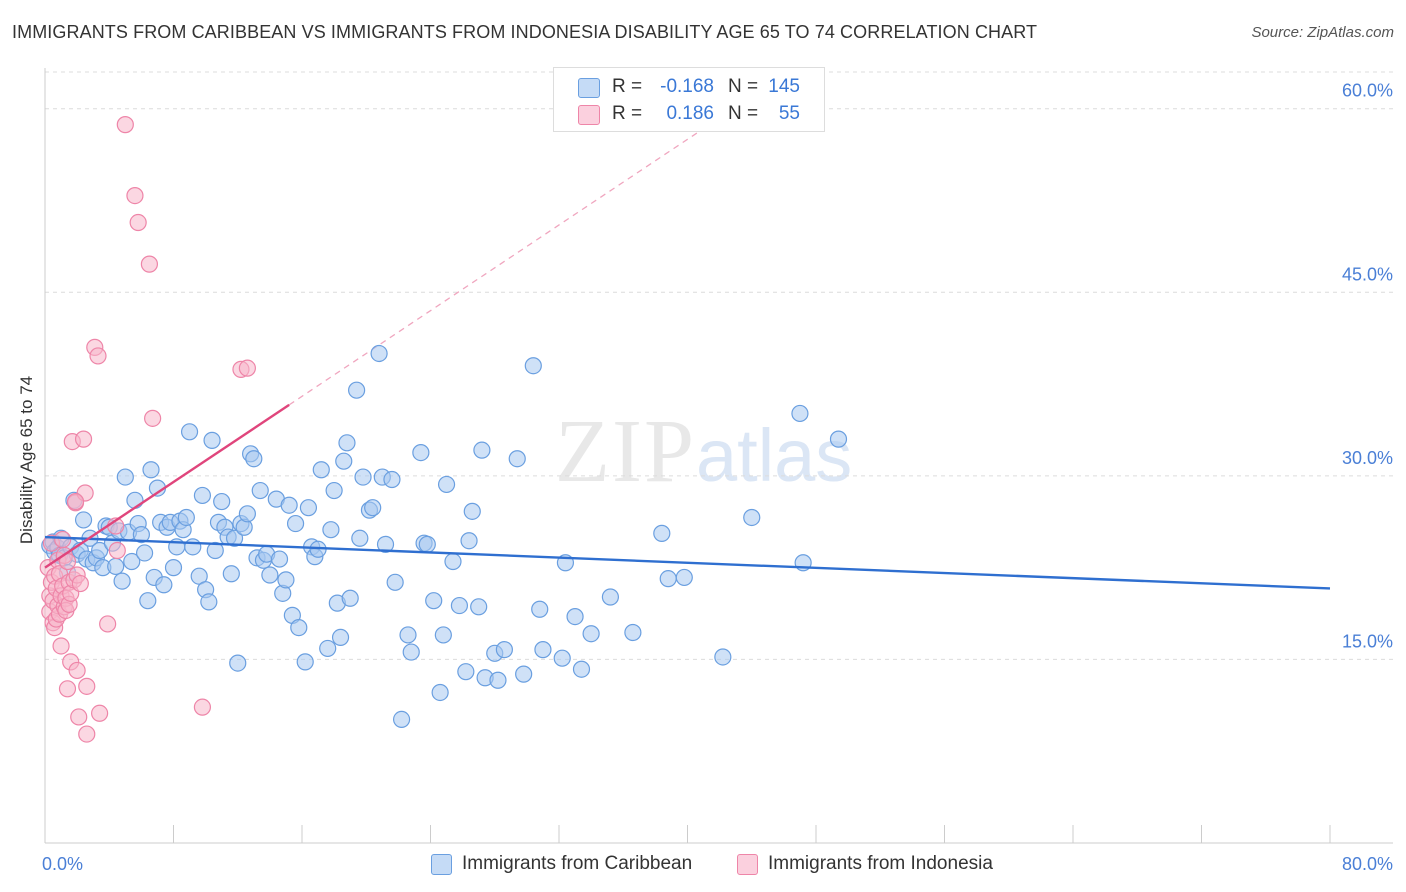 The image size is (1406, 892). What do you see at coordinates (774, 455) in the screenshot?
I see `watermark-atlas: atlas` at bounding box center [774, 455].